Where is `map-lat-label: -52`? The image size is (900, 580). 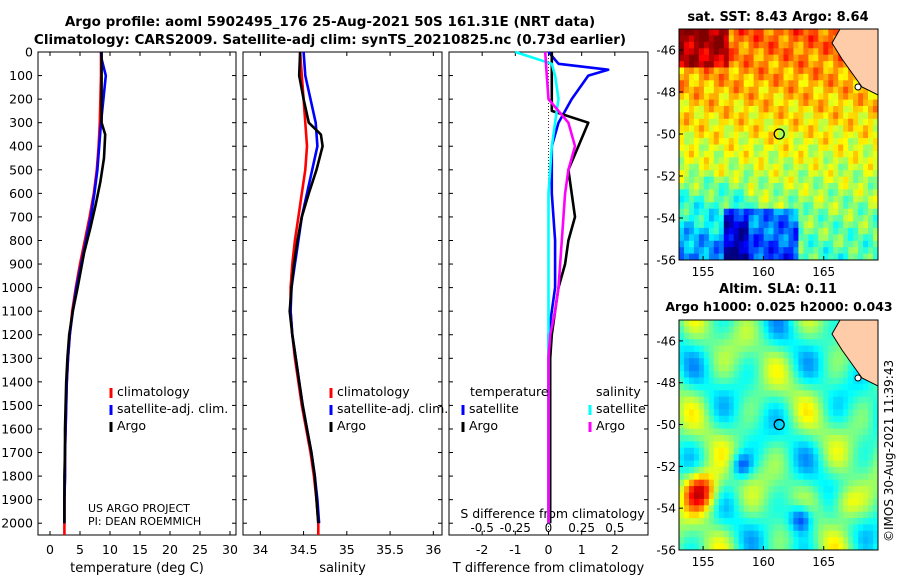
map-lat-label: -52 is located at coordinates (666, 467).